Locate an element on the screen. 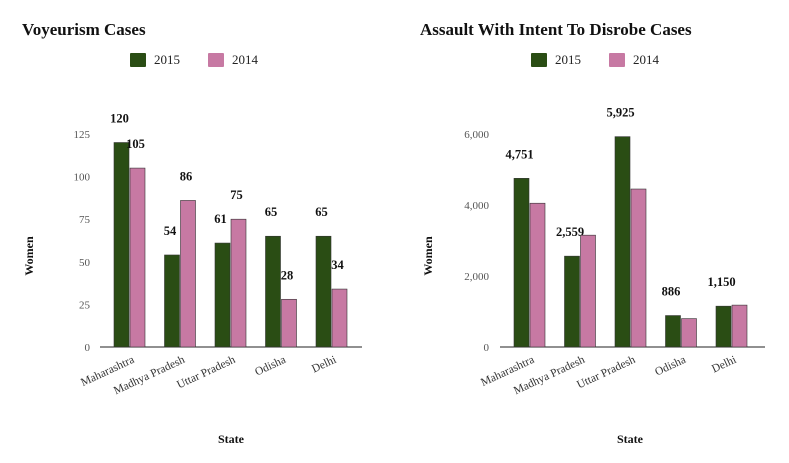  y-tick-label: 4,000 is located at coordinates (476, 206).